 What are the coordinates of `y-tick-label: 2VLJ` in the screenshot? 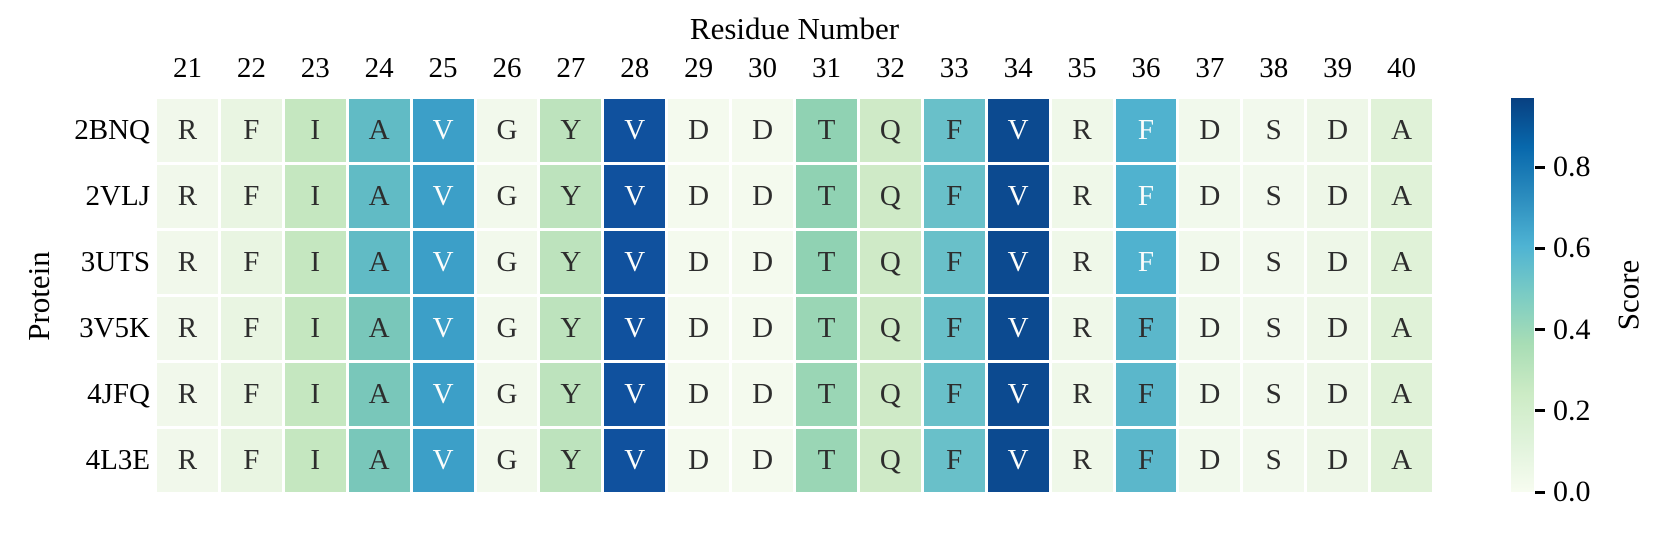 It's located at (117, 196).